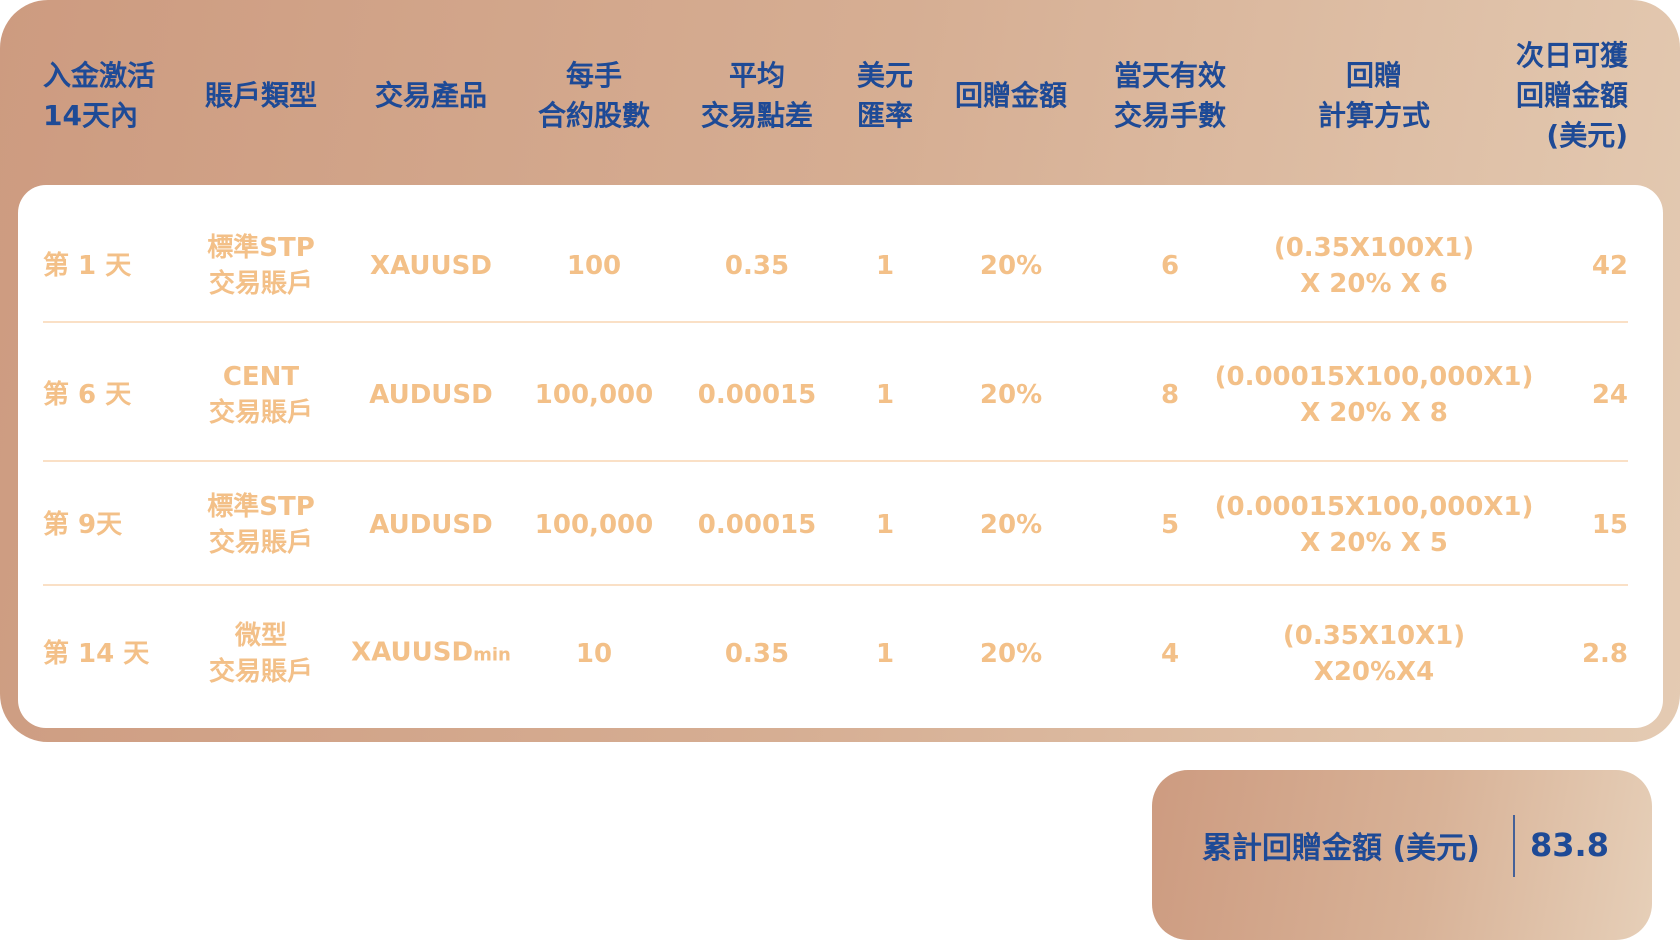 The image size is (1680, 940). What do you see at coordinates (87, 395) in the screenshot?
I see `table-cell-deposit-days: 第 6 天` at bounding box center [87, 395].